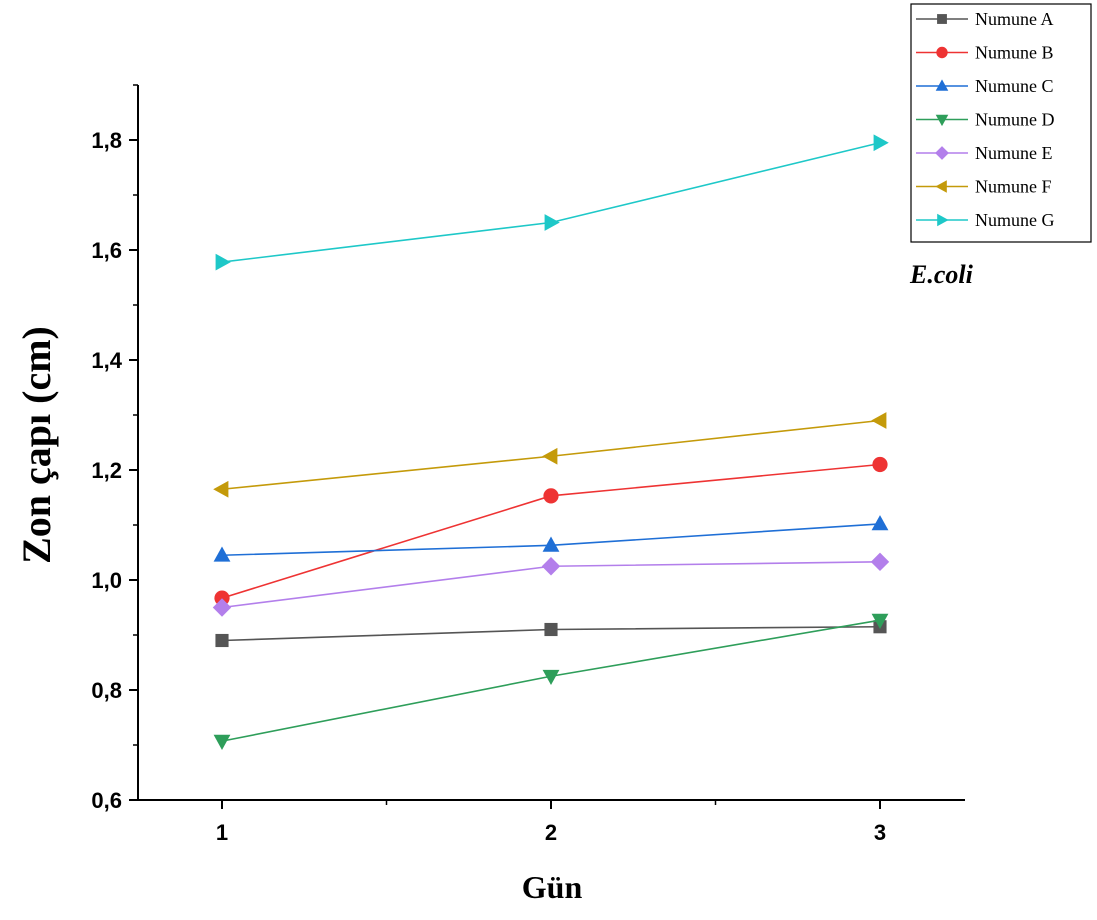 The image size is (1097, 920). I want to click on y-tick-label: 1,8, so click(106, 140).